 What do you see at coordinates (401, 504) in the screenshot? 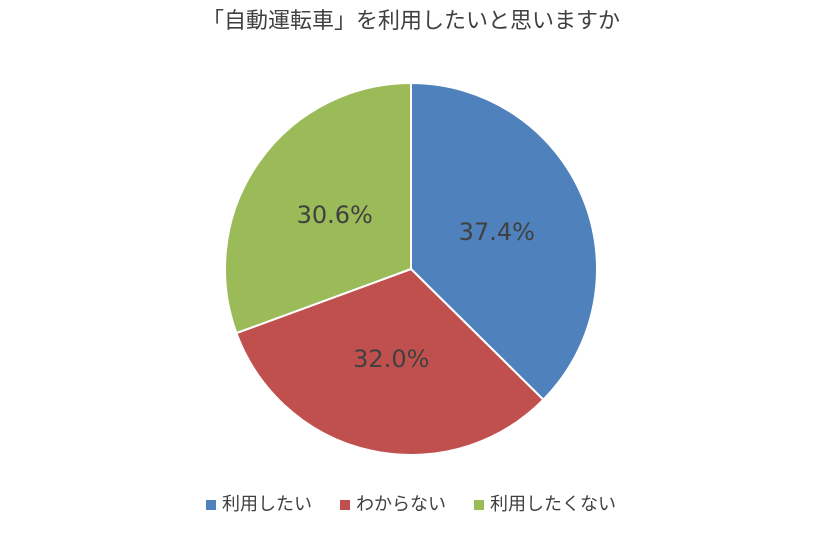
I see `legend-label: わからない` at bounding box center [401, 504].